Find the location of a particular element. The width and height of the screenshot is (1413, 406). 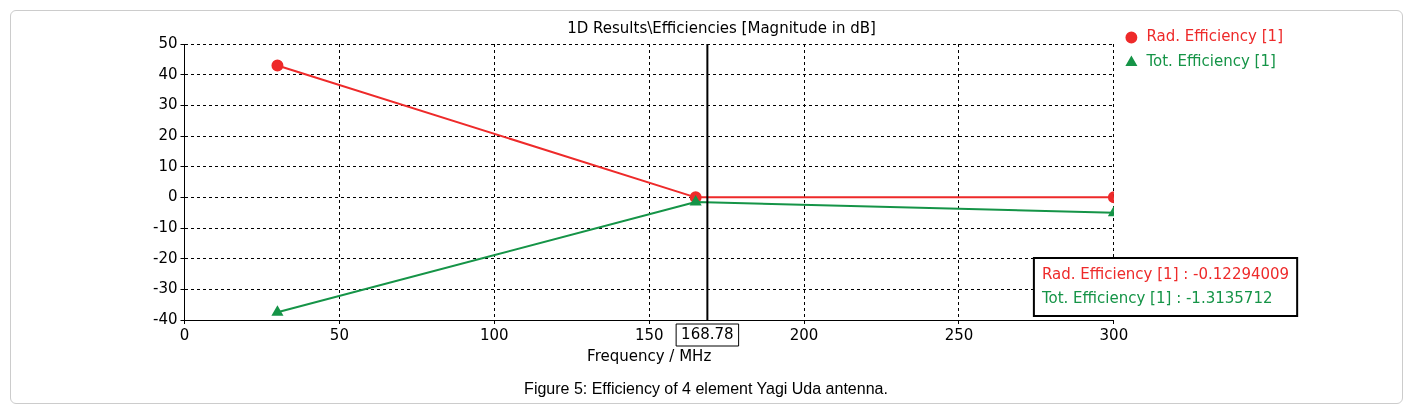

annotation: Rad. Efficiency [1] : -0.12294009 is located at coordinates (1165, 273).